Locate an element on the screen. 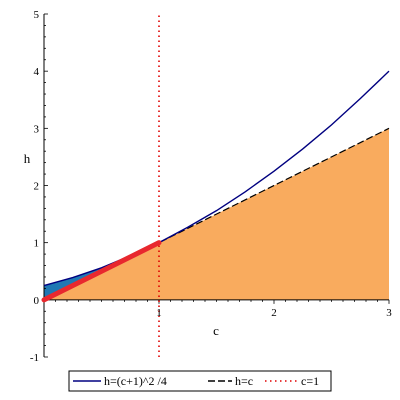  y-axis-title: h is located at coordinates (27, 158).